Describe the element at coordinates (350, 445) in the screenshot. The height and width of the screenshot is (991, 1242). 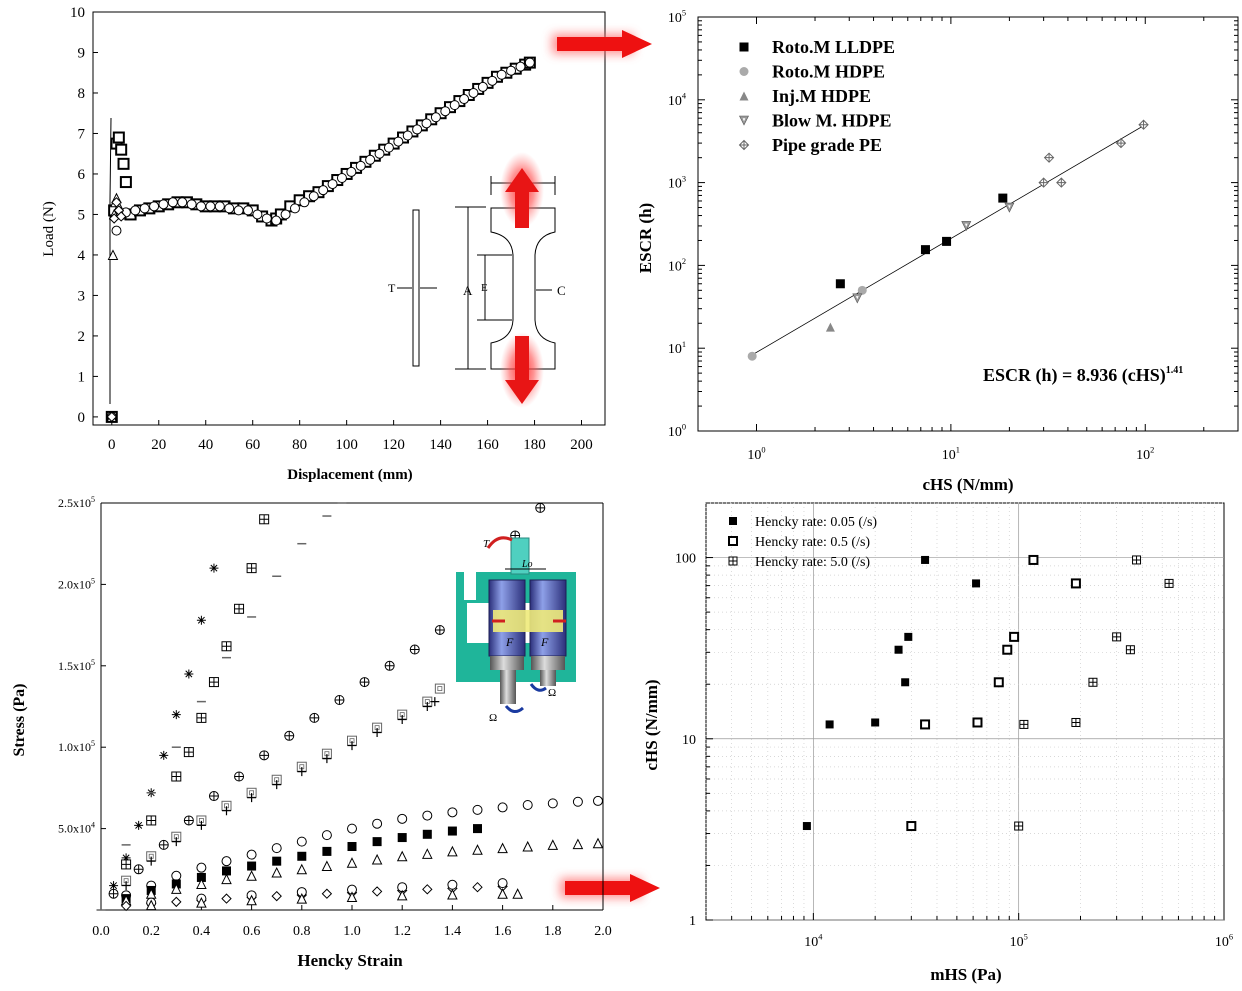
I see `x-tick-labels: 0 20 40 60 80 100 120 140 160 180 200` at that location.